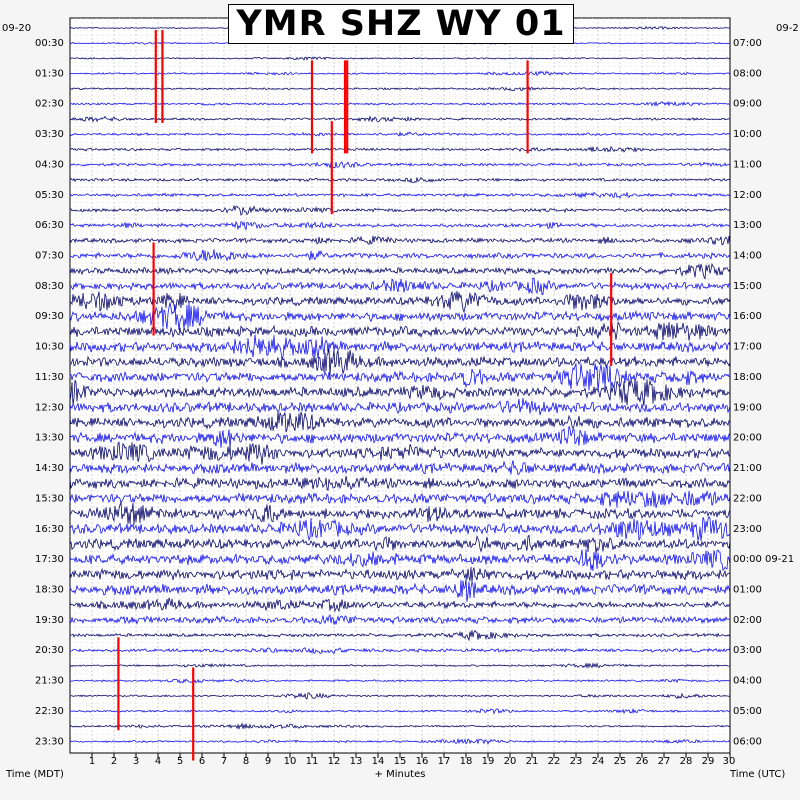 The image size is (800, 800). What do you see at coordinates (510, 761) in the screenshot?
I see `x-tick-label: 20` at bounding box center [510, 761].